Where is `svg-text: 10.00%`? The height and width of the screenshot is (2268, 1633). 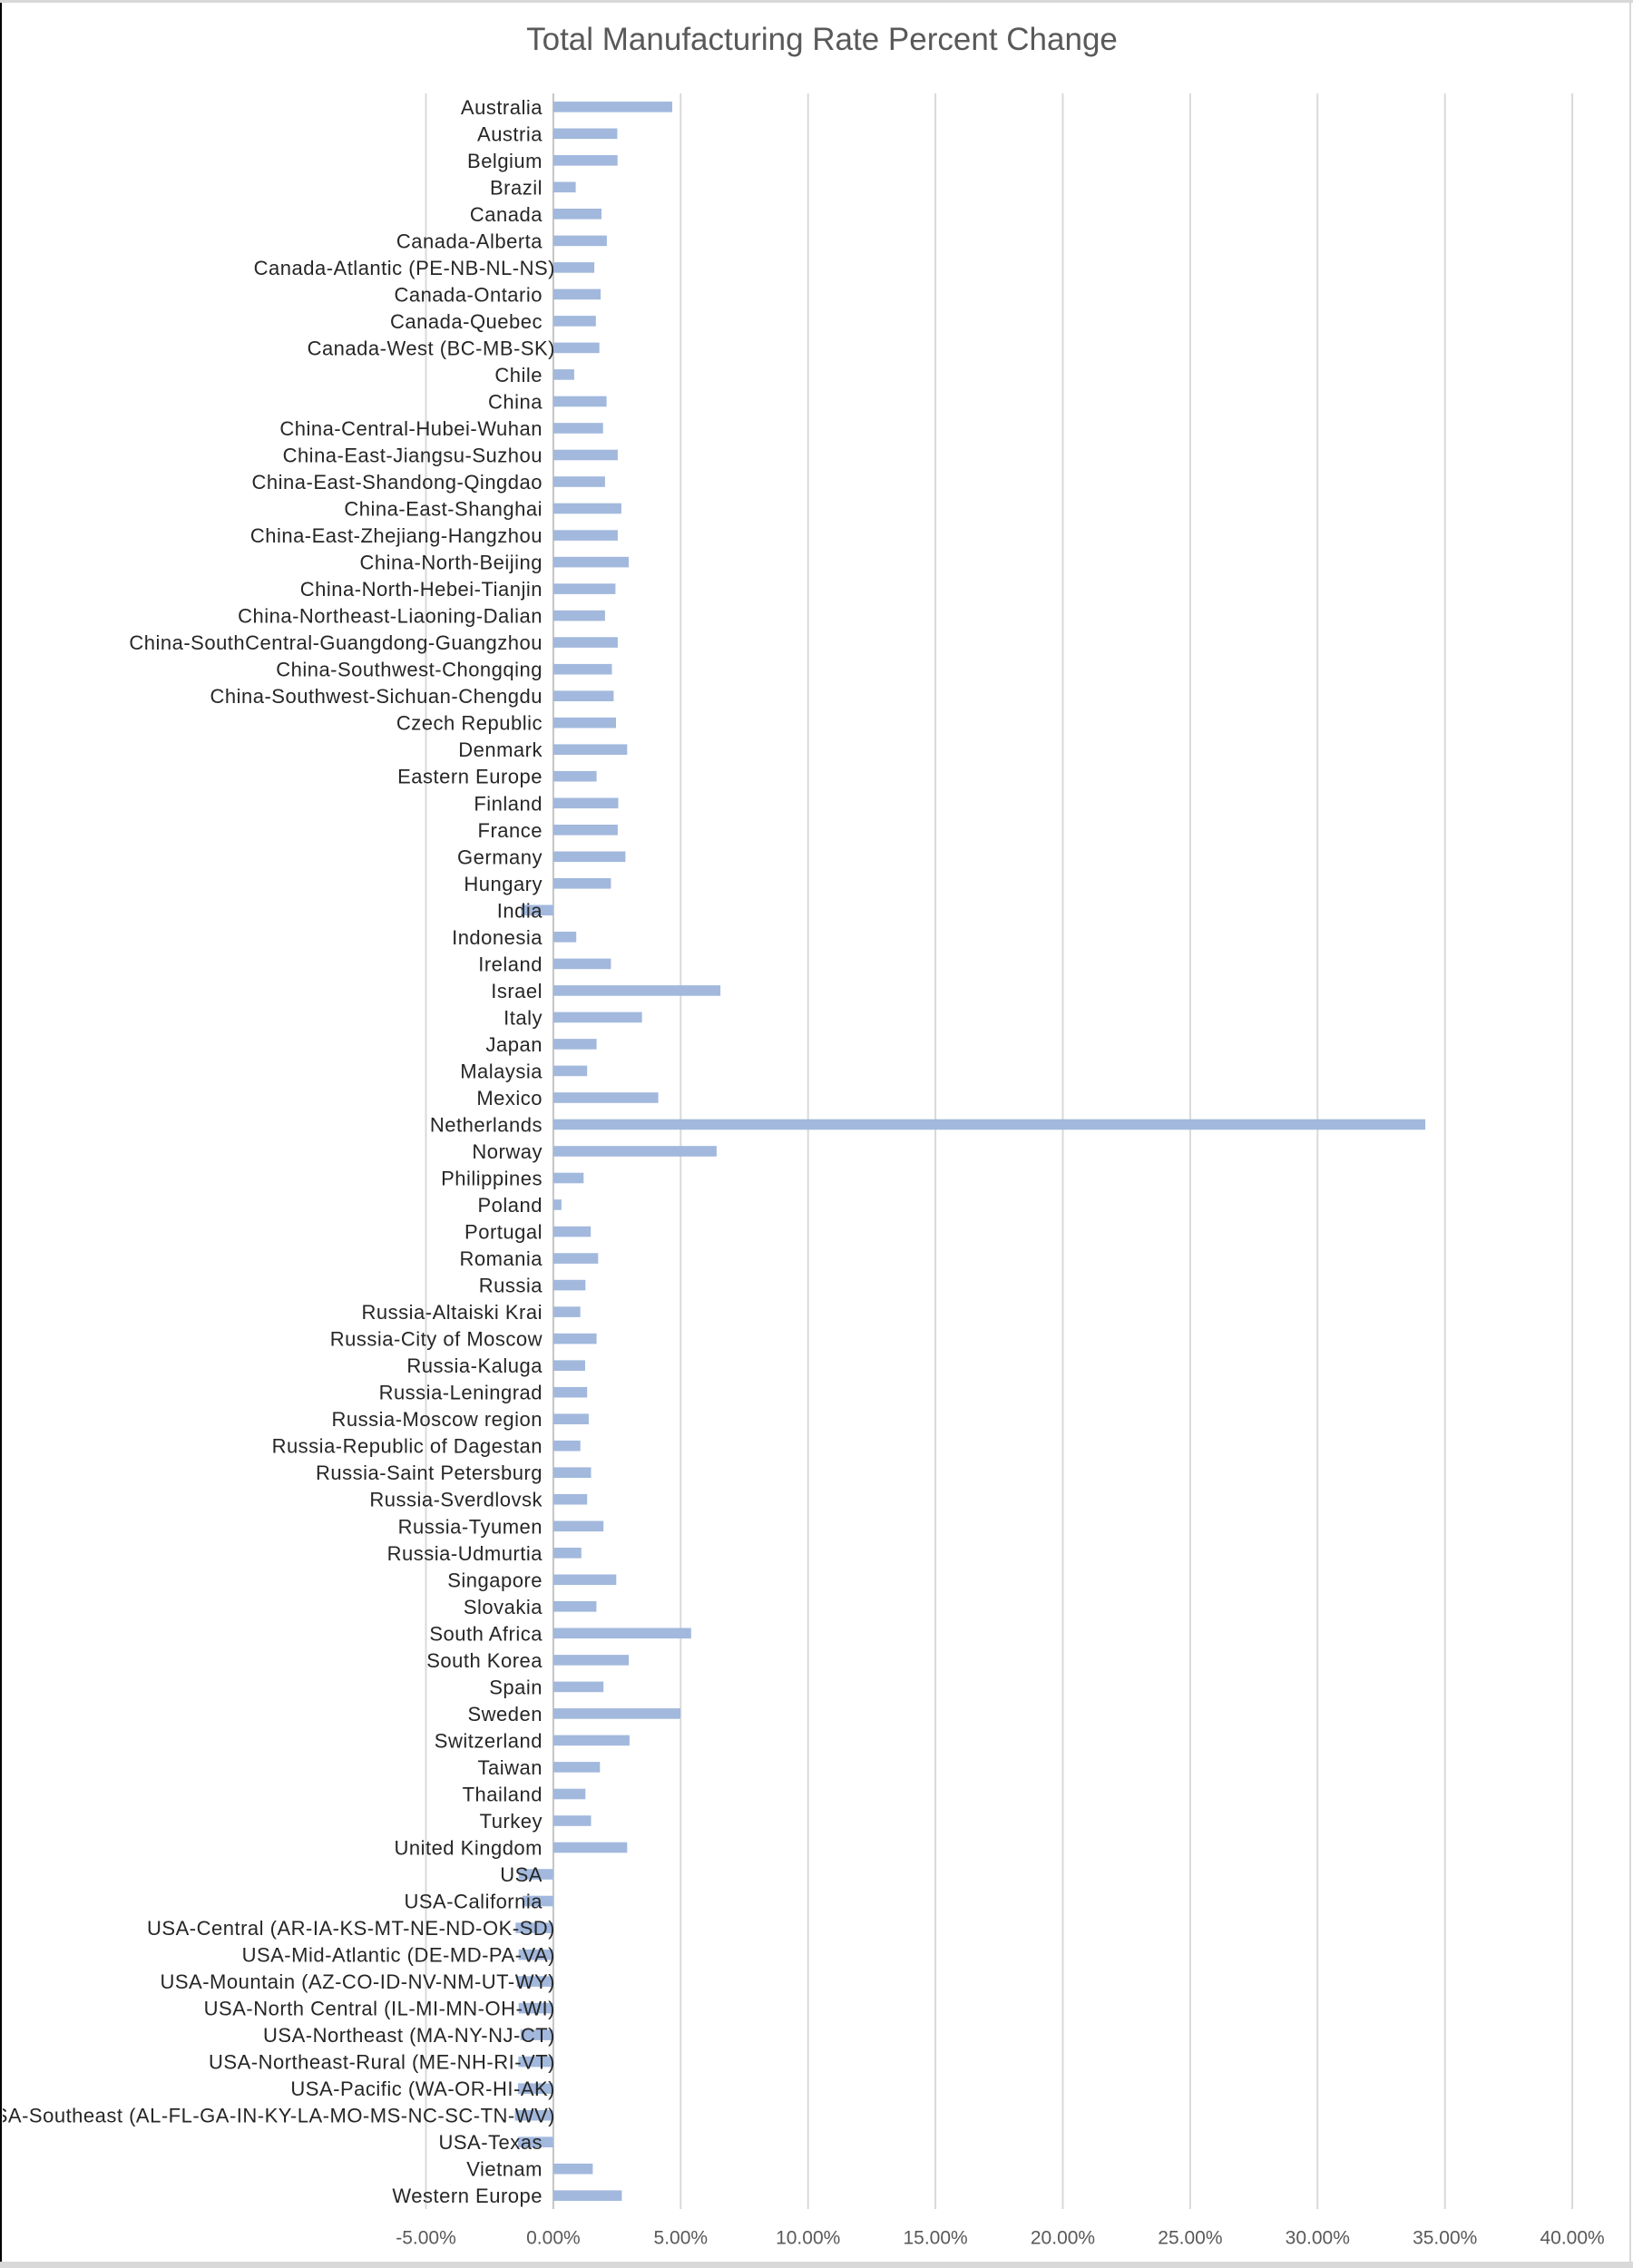
svg-text: 10.00% is located at coordinates (808, 2239).